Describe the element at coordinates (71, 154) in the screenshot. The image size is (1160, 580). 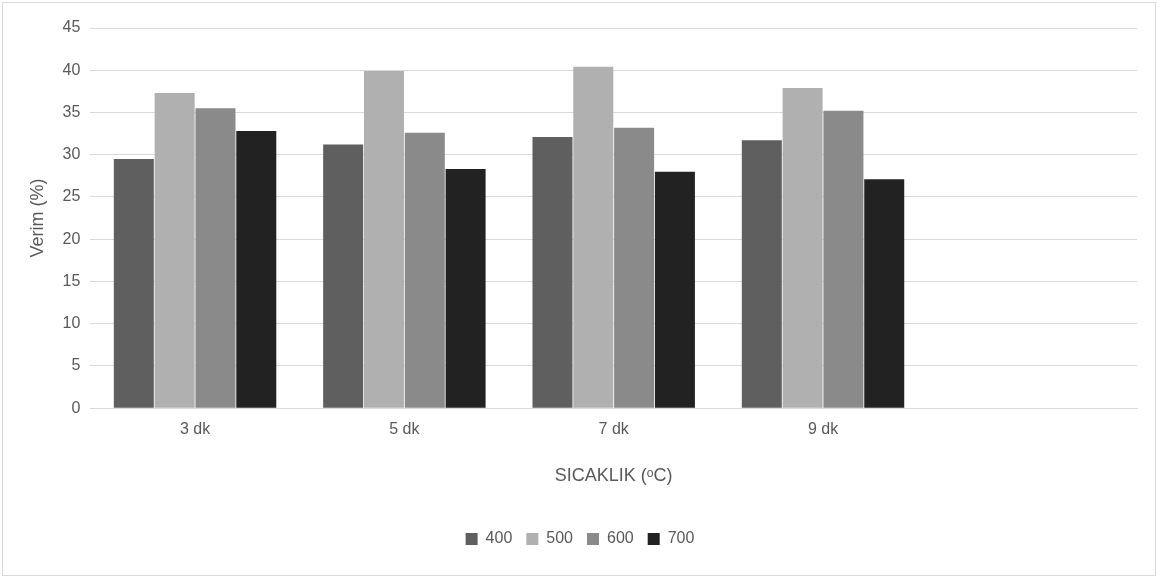
I see `y-tick-label: 30` at that location.